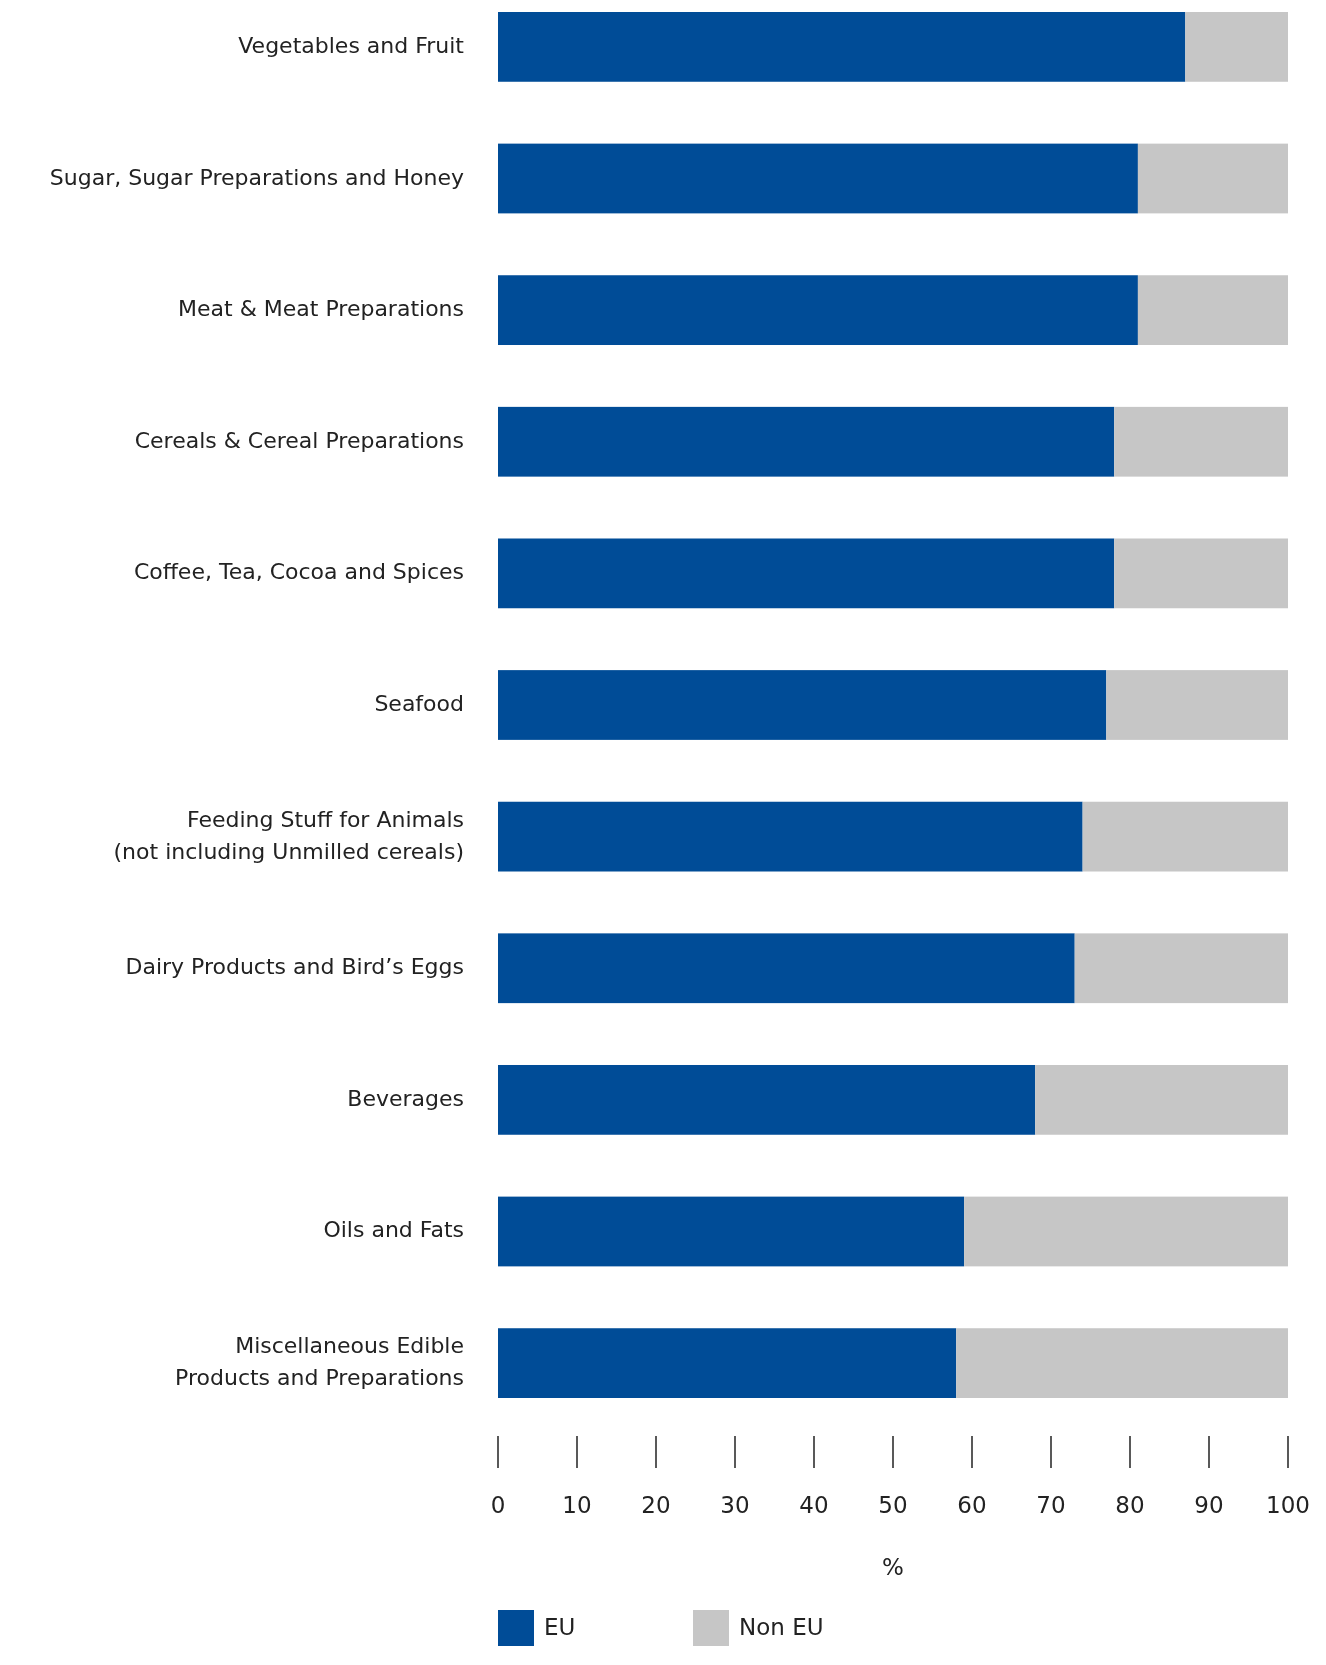  Describe the element at coordinates (1051, 1504) in the screenshot. I see `x-tick-label: 70` at that location.